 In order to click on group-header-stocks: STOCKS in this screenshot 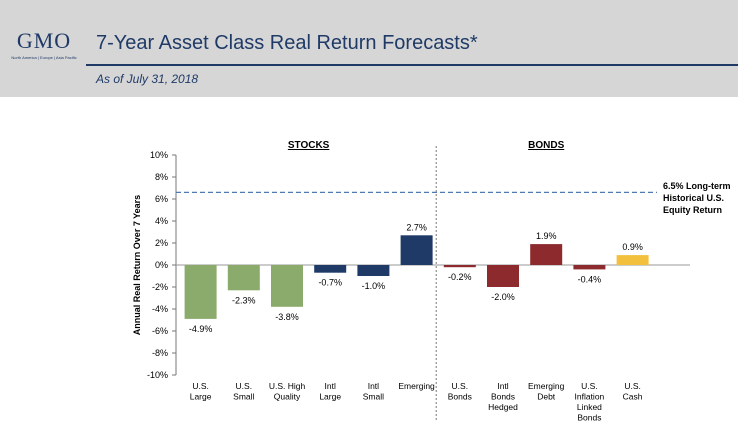, I will do `click(309, 145)`.